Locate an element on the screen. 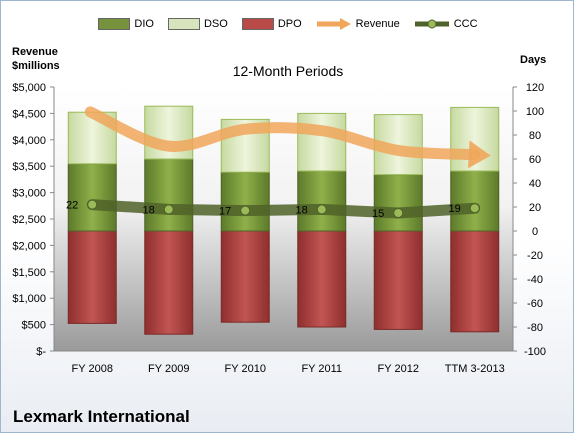 The image size is (574, 434). ccc-data-label: 17 is located at coordinates (225, 212).